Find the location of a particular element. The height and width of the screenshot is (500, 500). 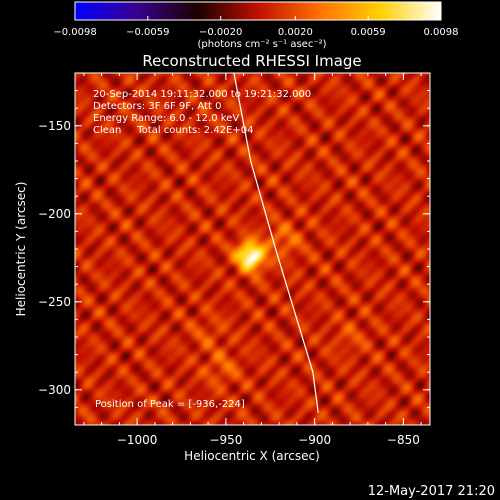

colorbar-tick-label: −0.0020 is located at coordinates (220, 32).